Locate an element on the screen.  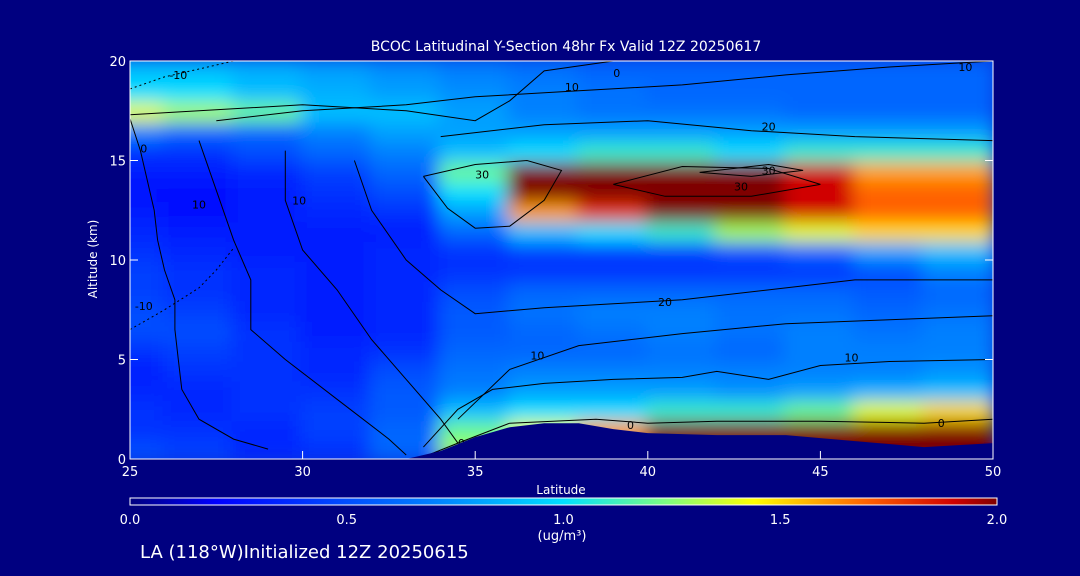
contour-label: 30 is located at coordinates (769, 170).